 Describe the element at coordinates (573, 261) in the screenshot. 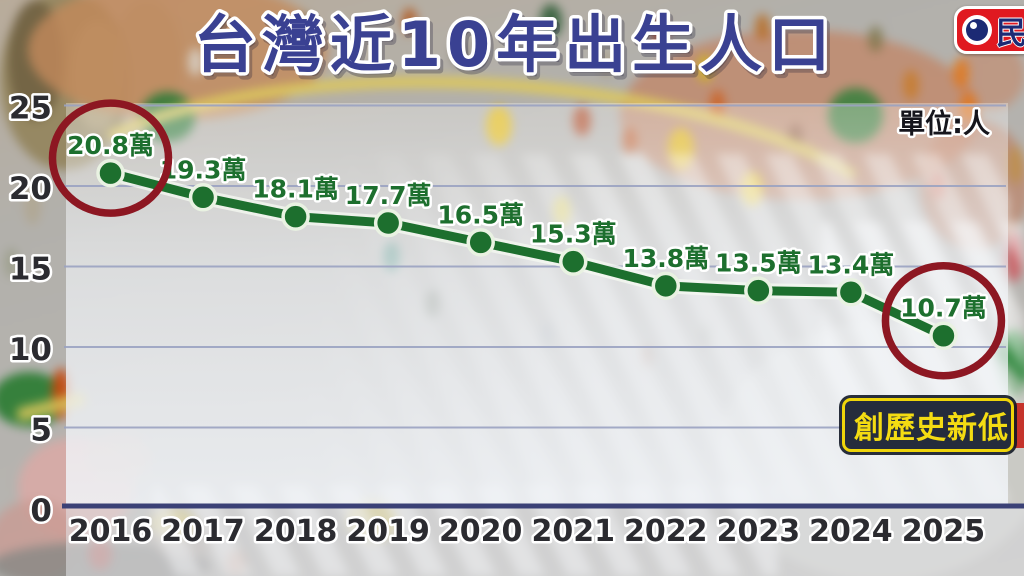

I see `data-point-2021` at that location.